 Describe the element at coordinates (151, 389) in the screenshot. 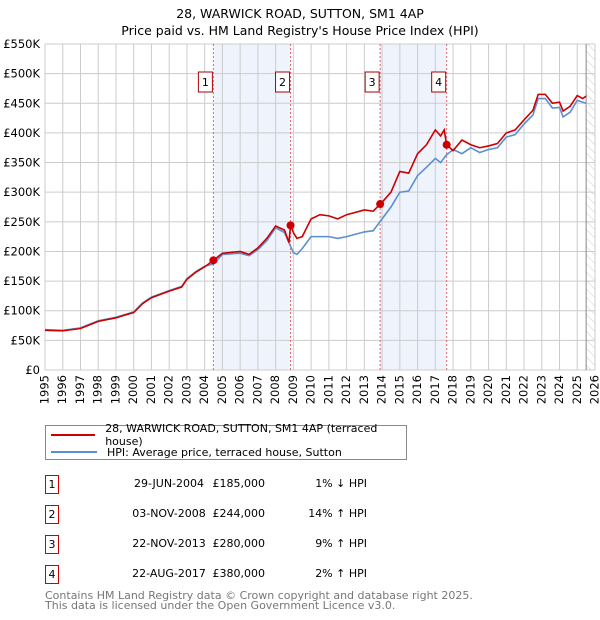

I see `x-tick-label: 2001` at that location.